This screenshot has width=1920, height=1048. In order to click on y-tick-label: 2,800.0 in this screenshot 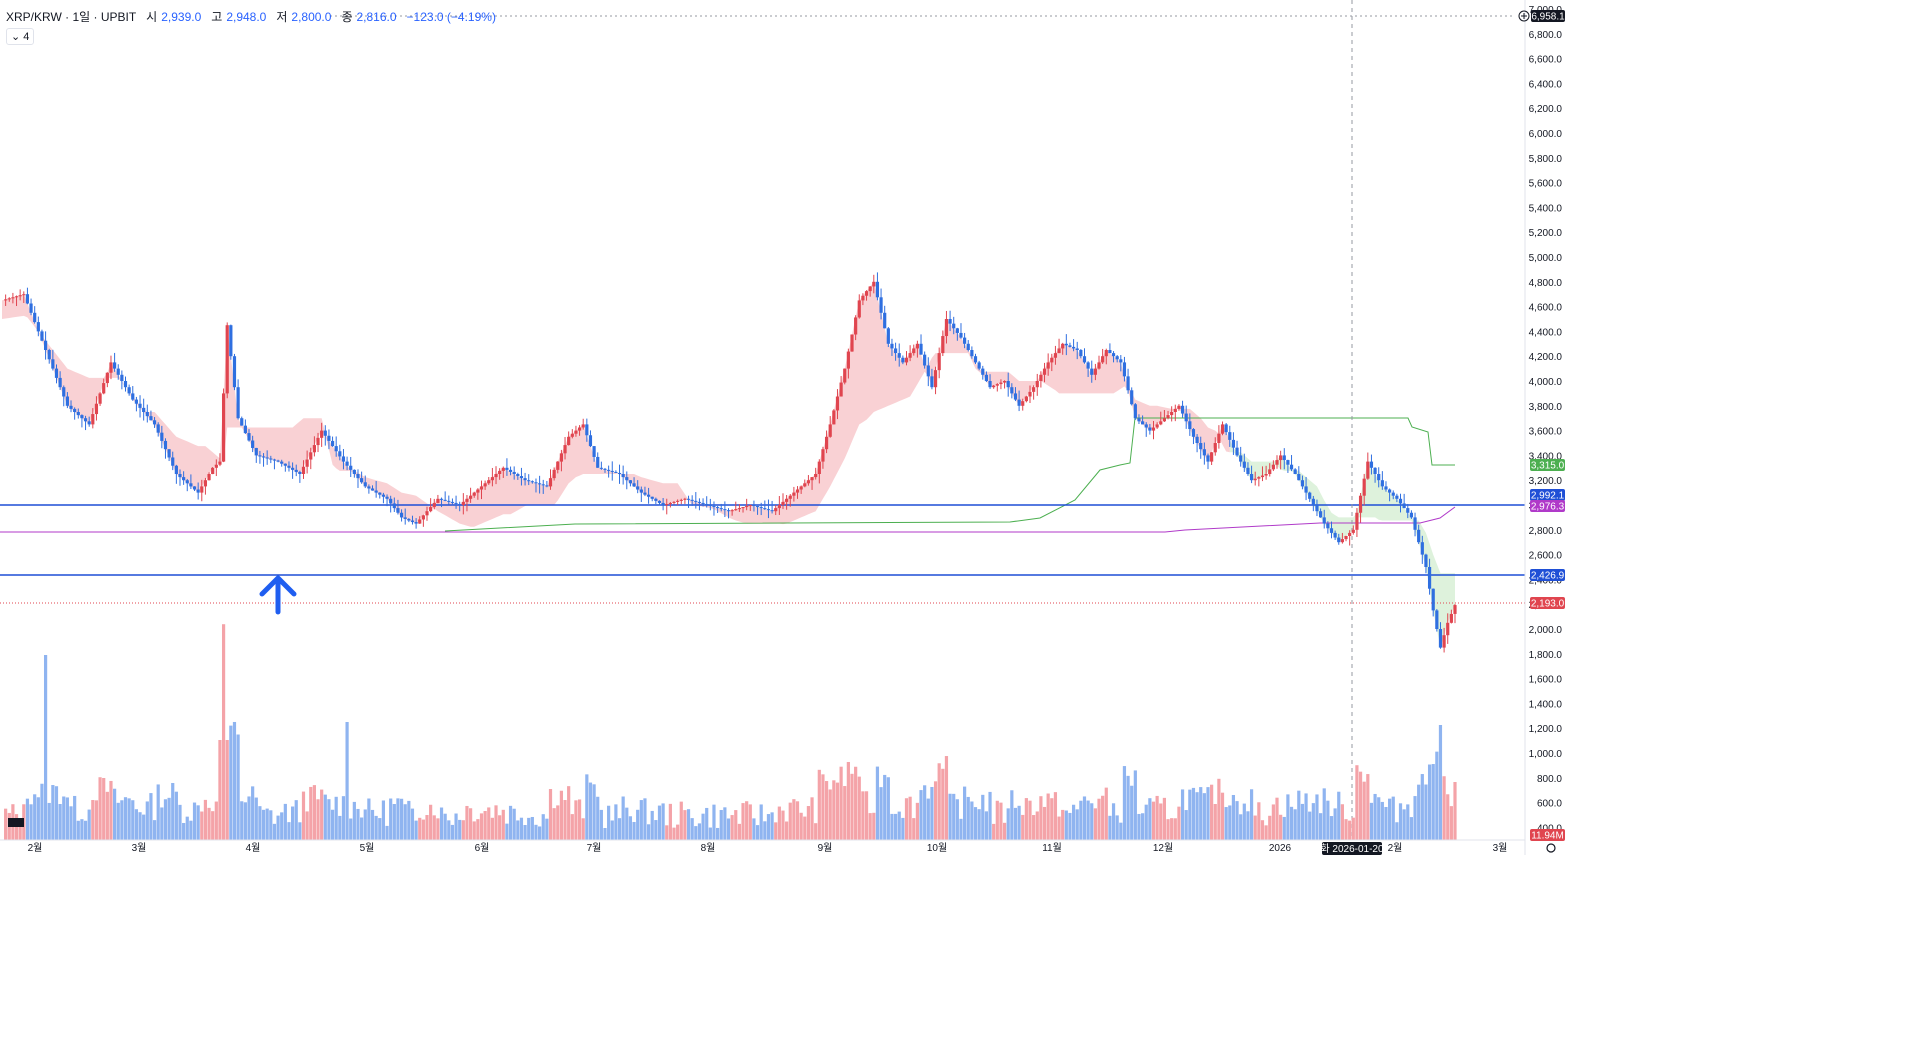, I will do `click(1546, 531)`.